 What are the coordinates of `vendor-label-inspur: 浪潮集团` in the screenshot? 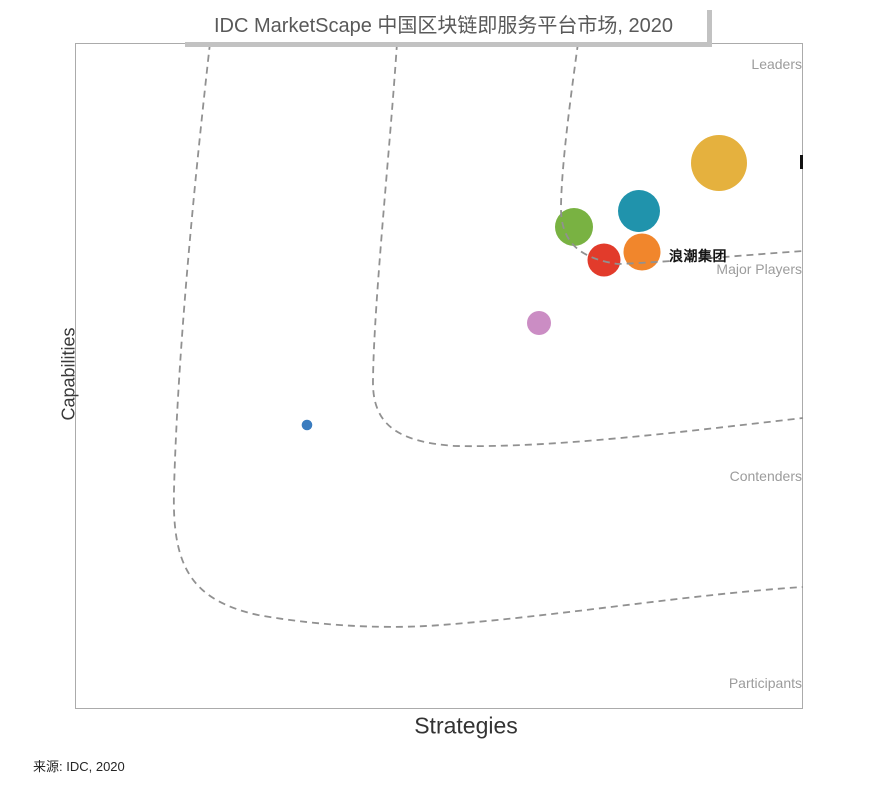 It's located at (698, 256).